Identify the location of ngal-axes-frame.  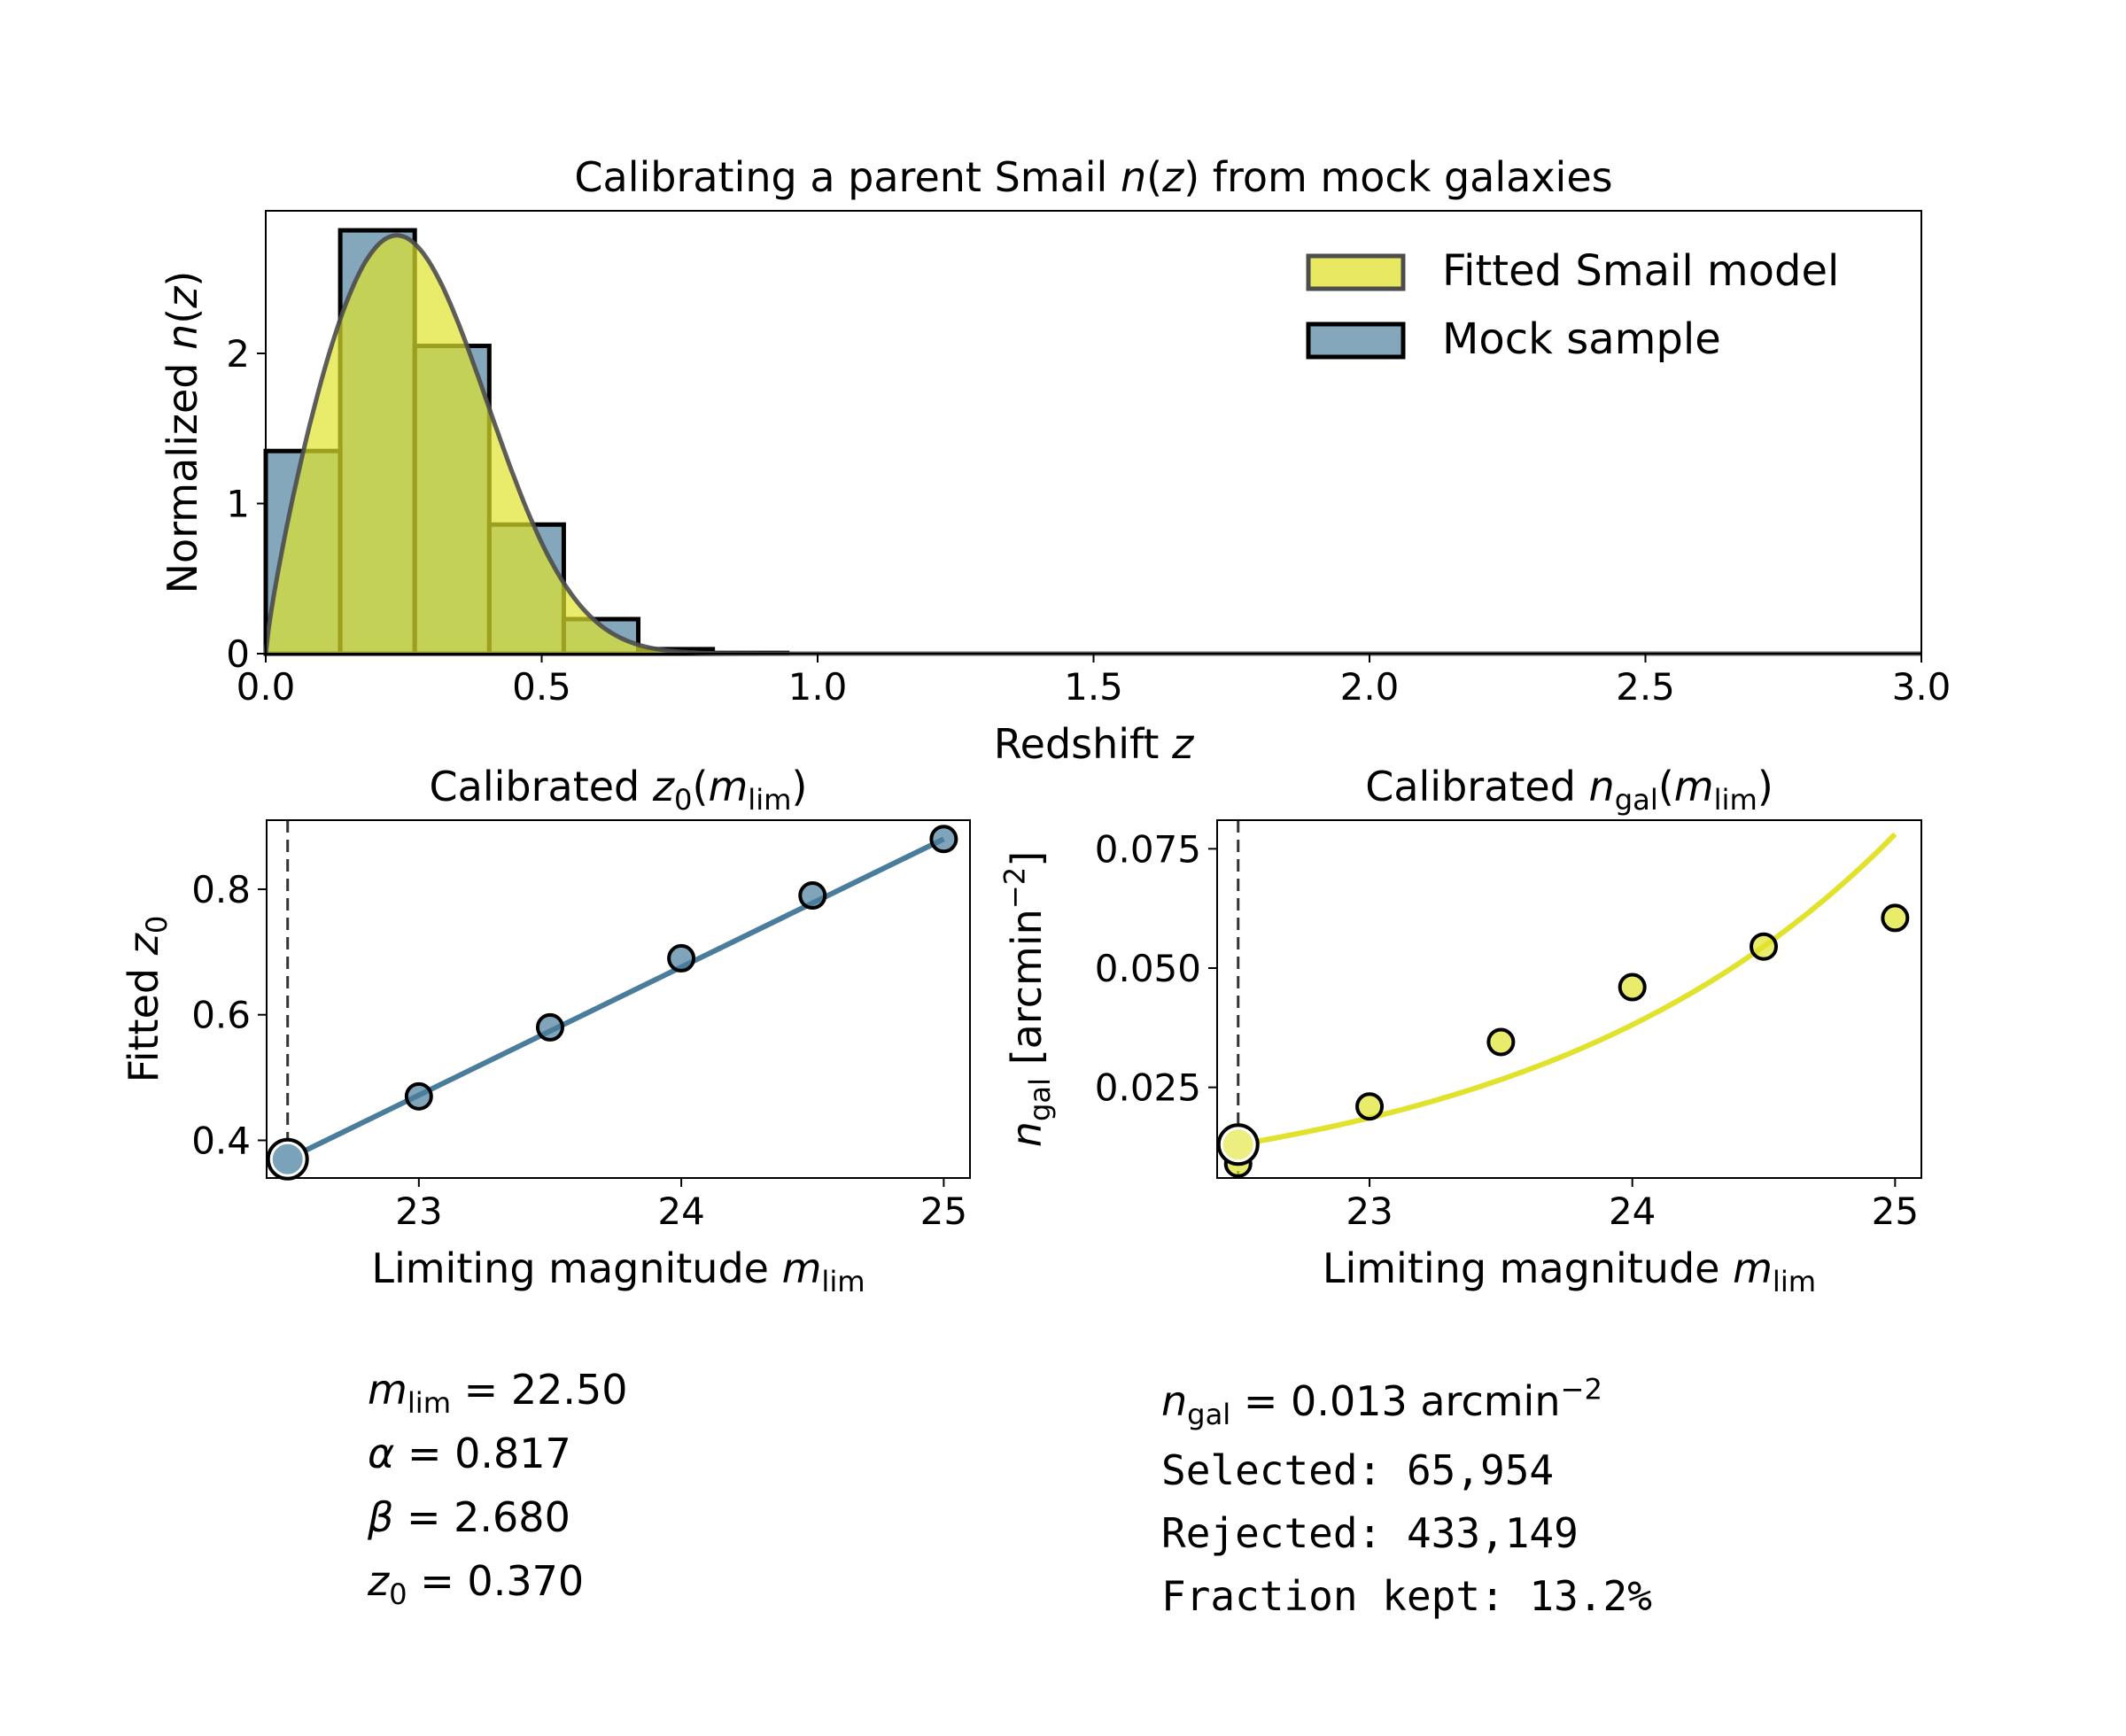
(1569, 999).